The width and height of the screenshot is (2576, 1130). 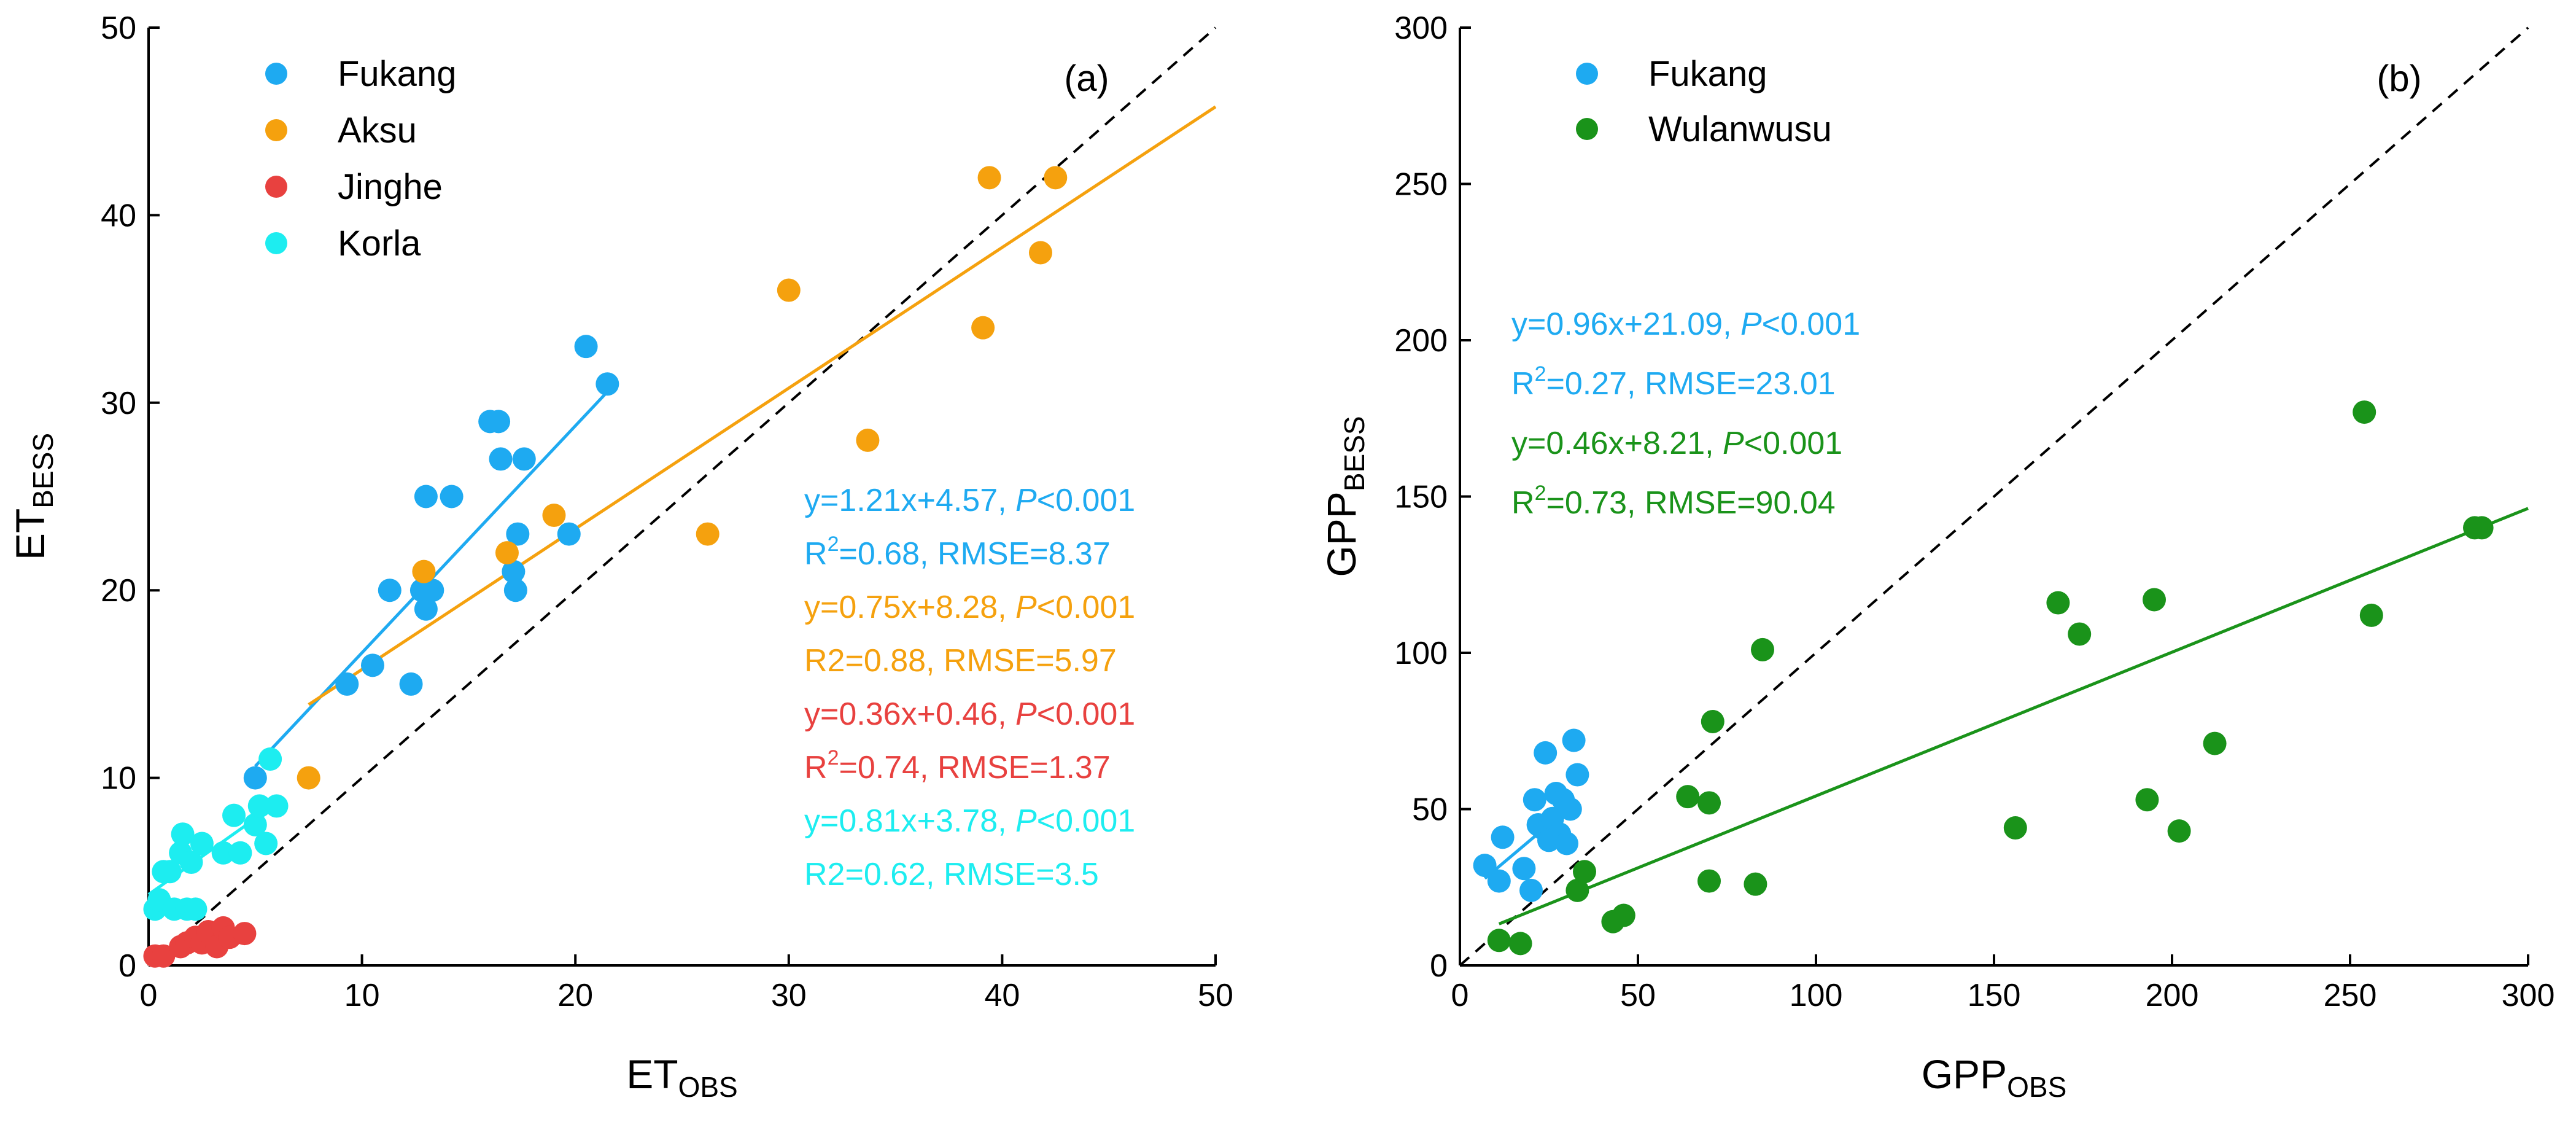 What do you see at coordinates (1816, 995) in the screenshot?
I see `x-tick-label: 100` at bounding box center [1816, 995].